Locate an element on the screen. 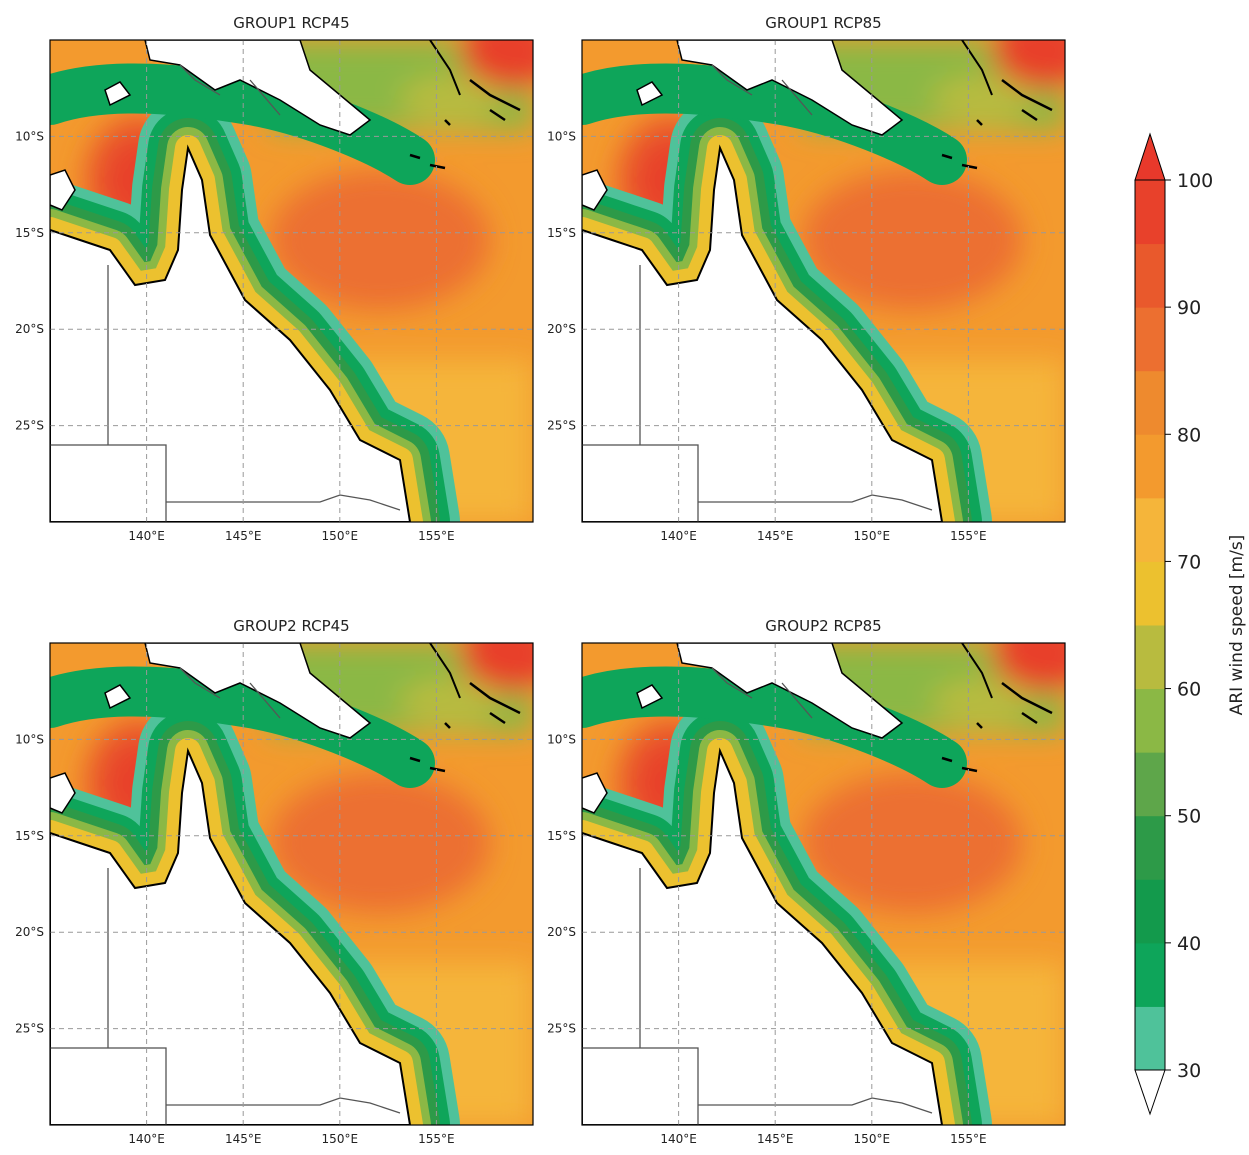 Image resolution: width=1249 pixels, height=1155 pixels. colorbar-label: ARI wind speed [m/s] is located at coordinates (1237, 625).